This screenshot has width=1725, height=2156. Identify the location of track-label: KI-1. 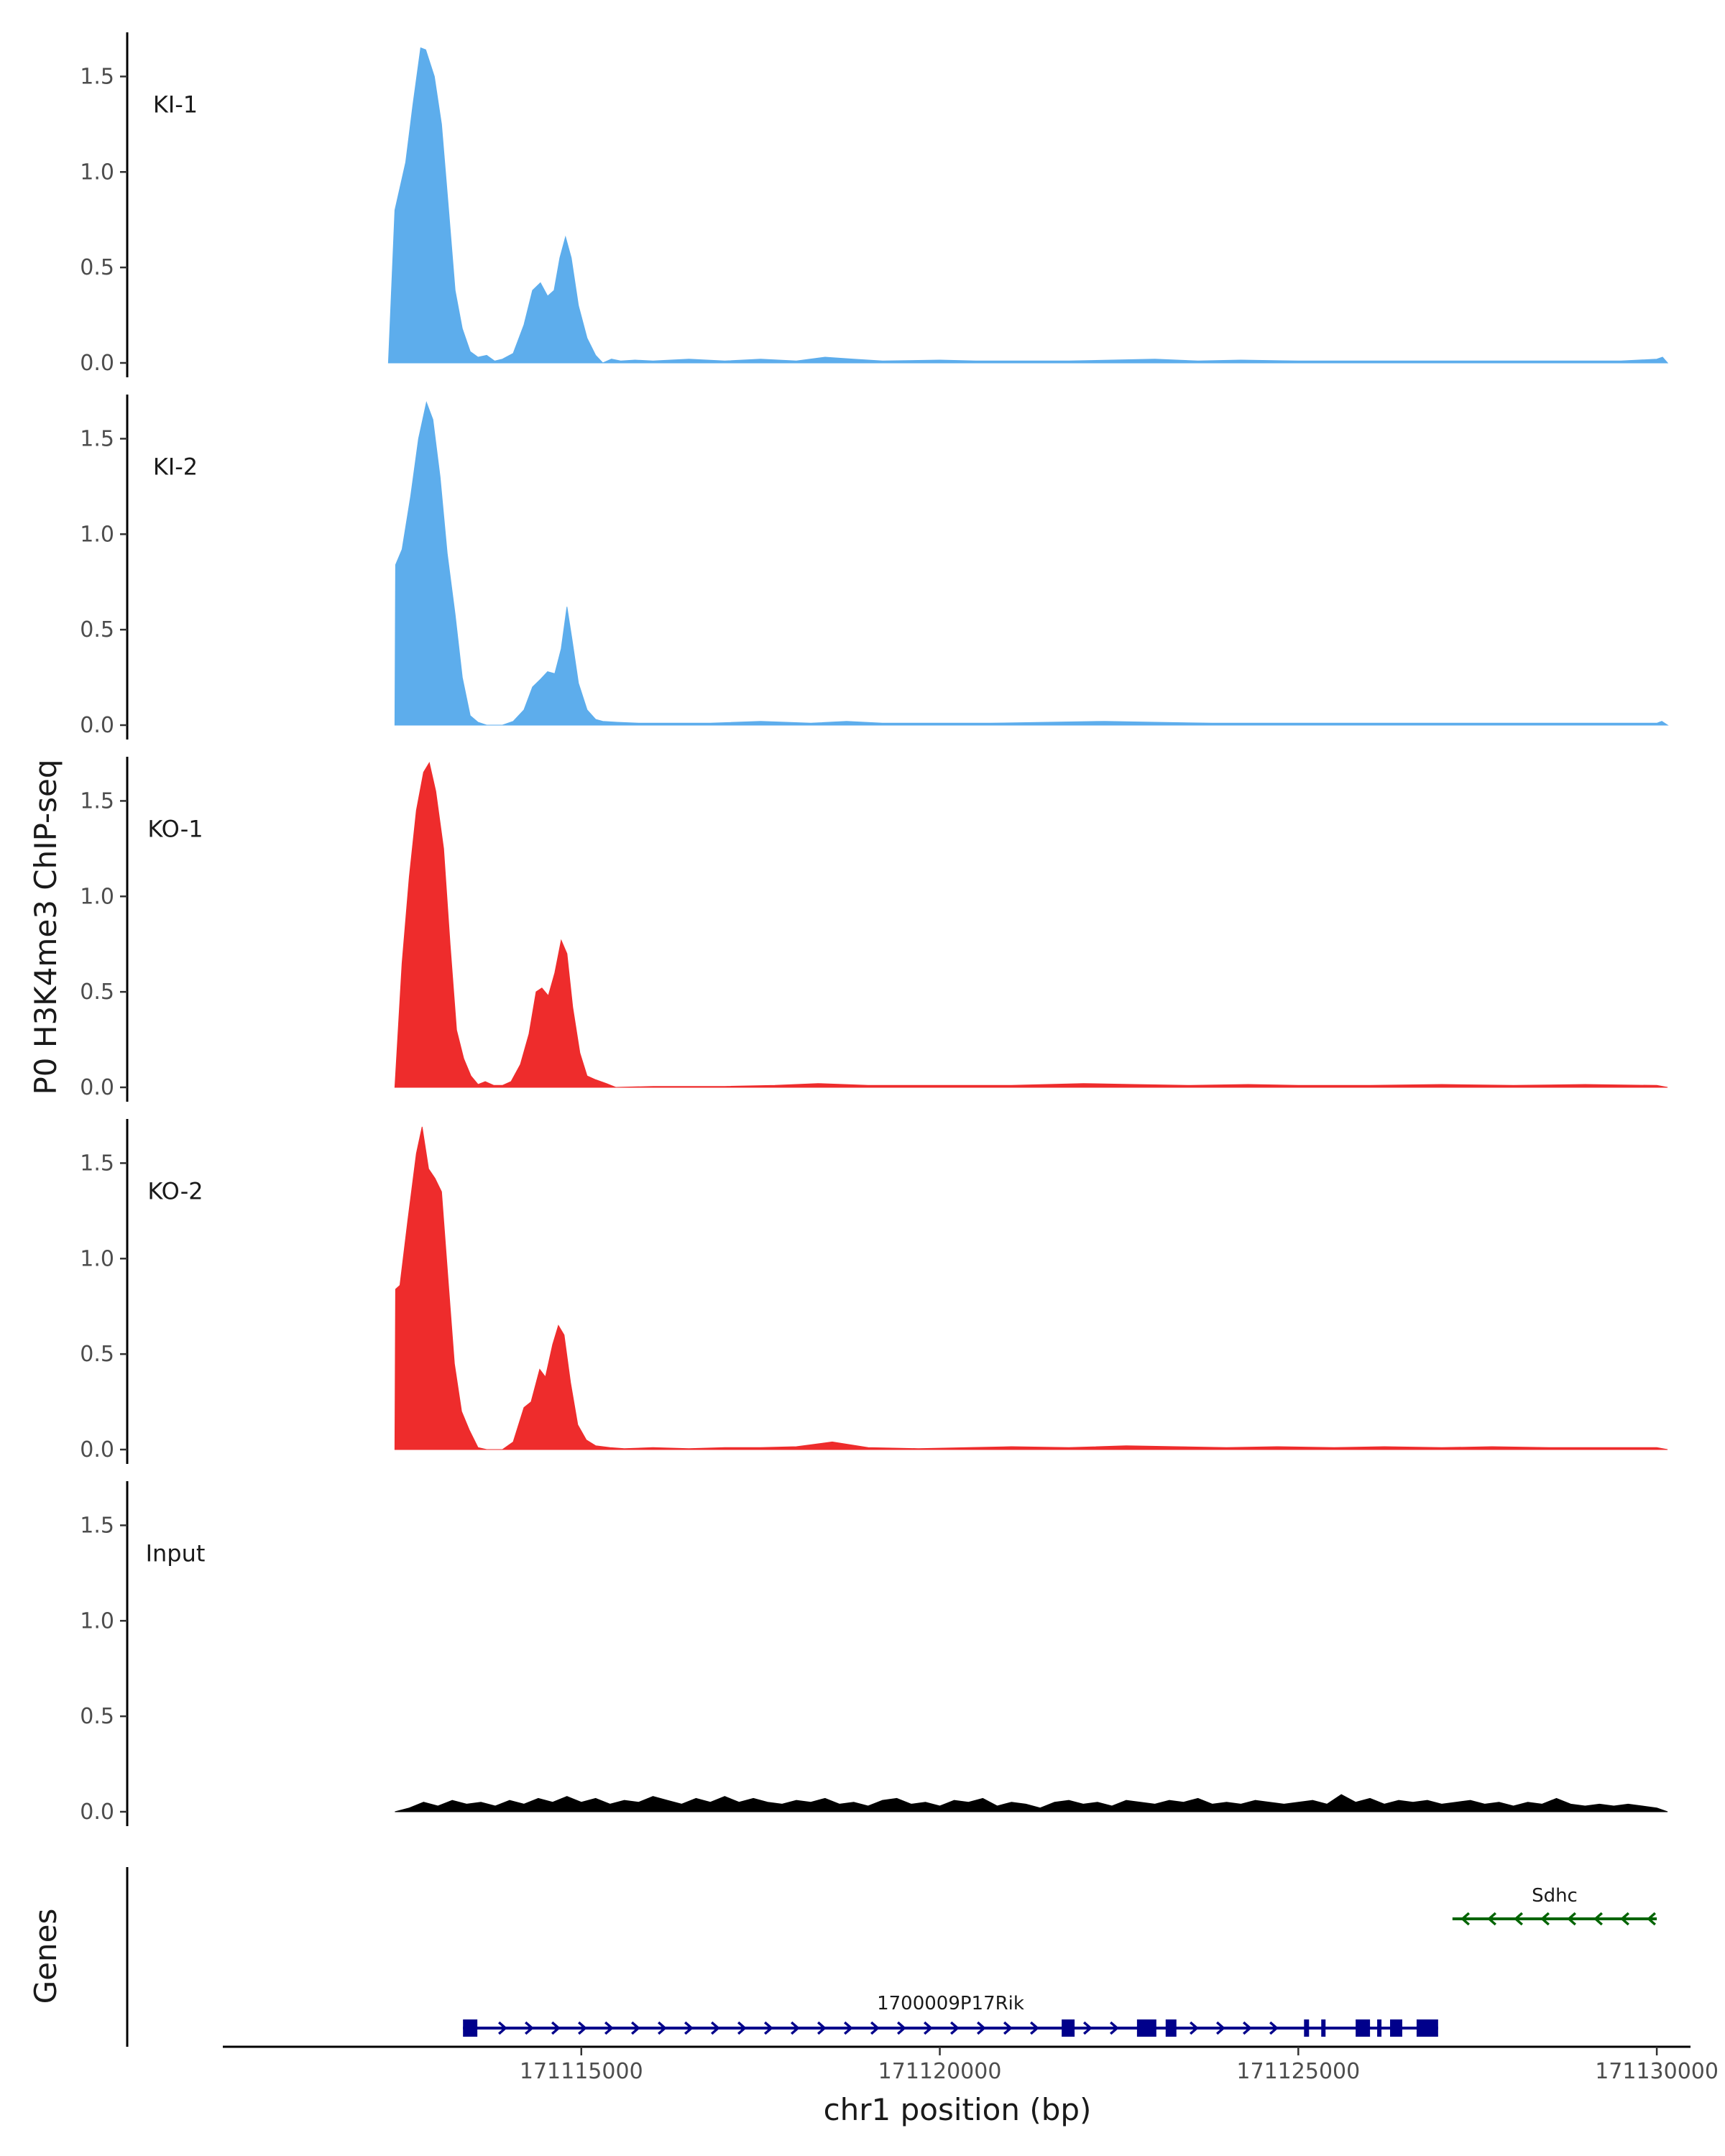
(175, 104).